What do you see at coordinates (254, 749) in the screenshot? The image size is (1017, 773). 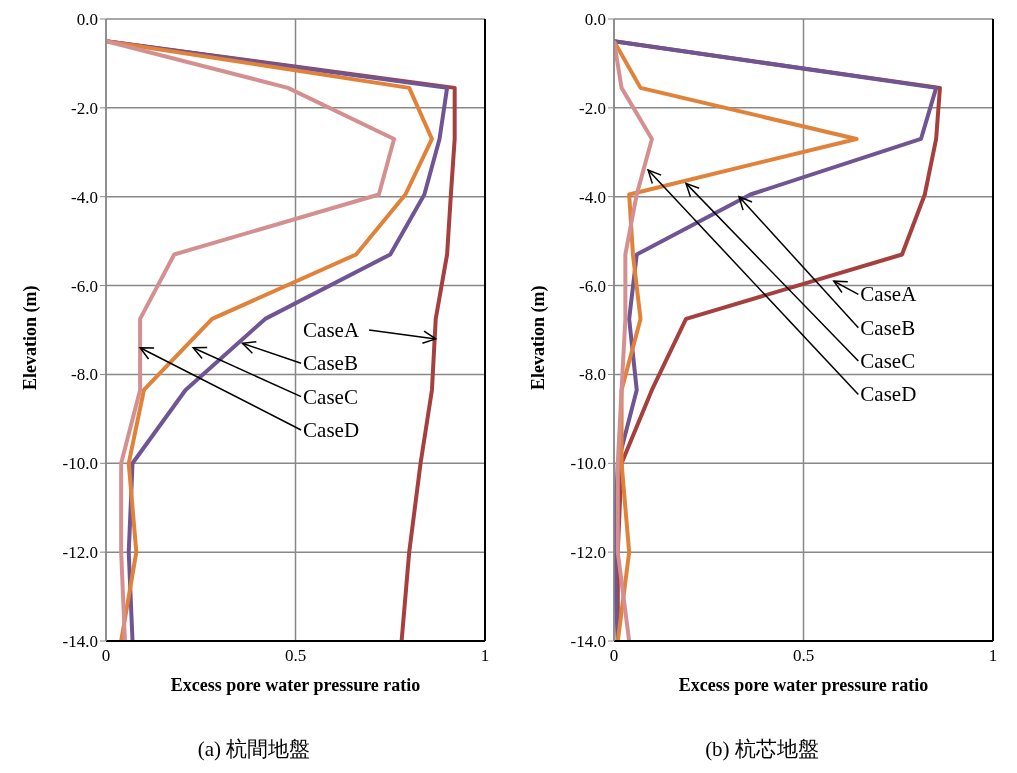 I see `text: (a) 杭間地盤` at bounding box center [254, 749].